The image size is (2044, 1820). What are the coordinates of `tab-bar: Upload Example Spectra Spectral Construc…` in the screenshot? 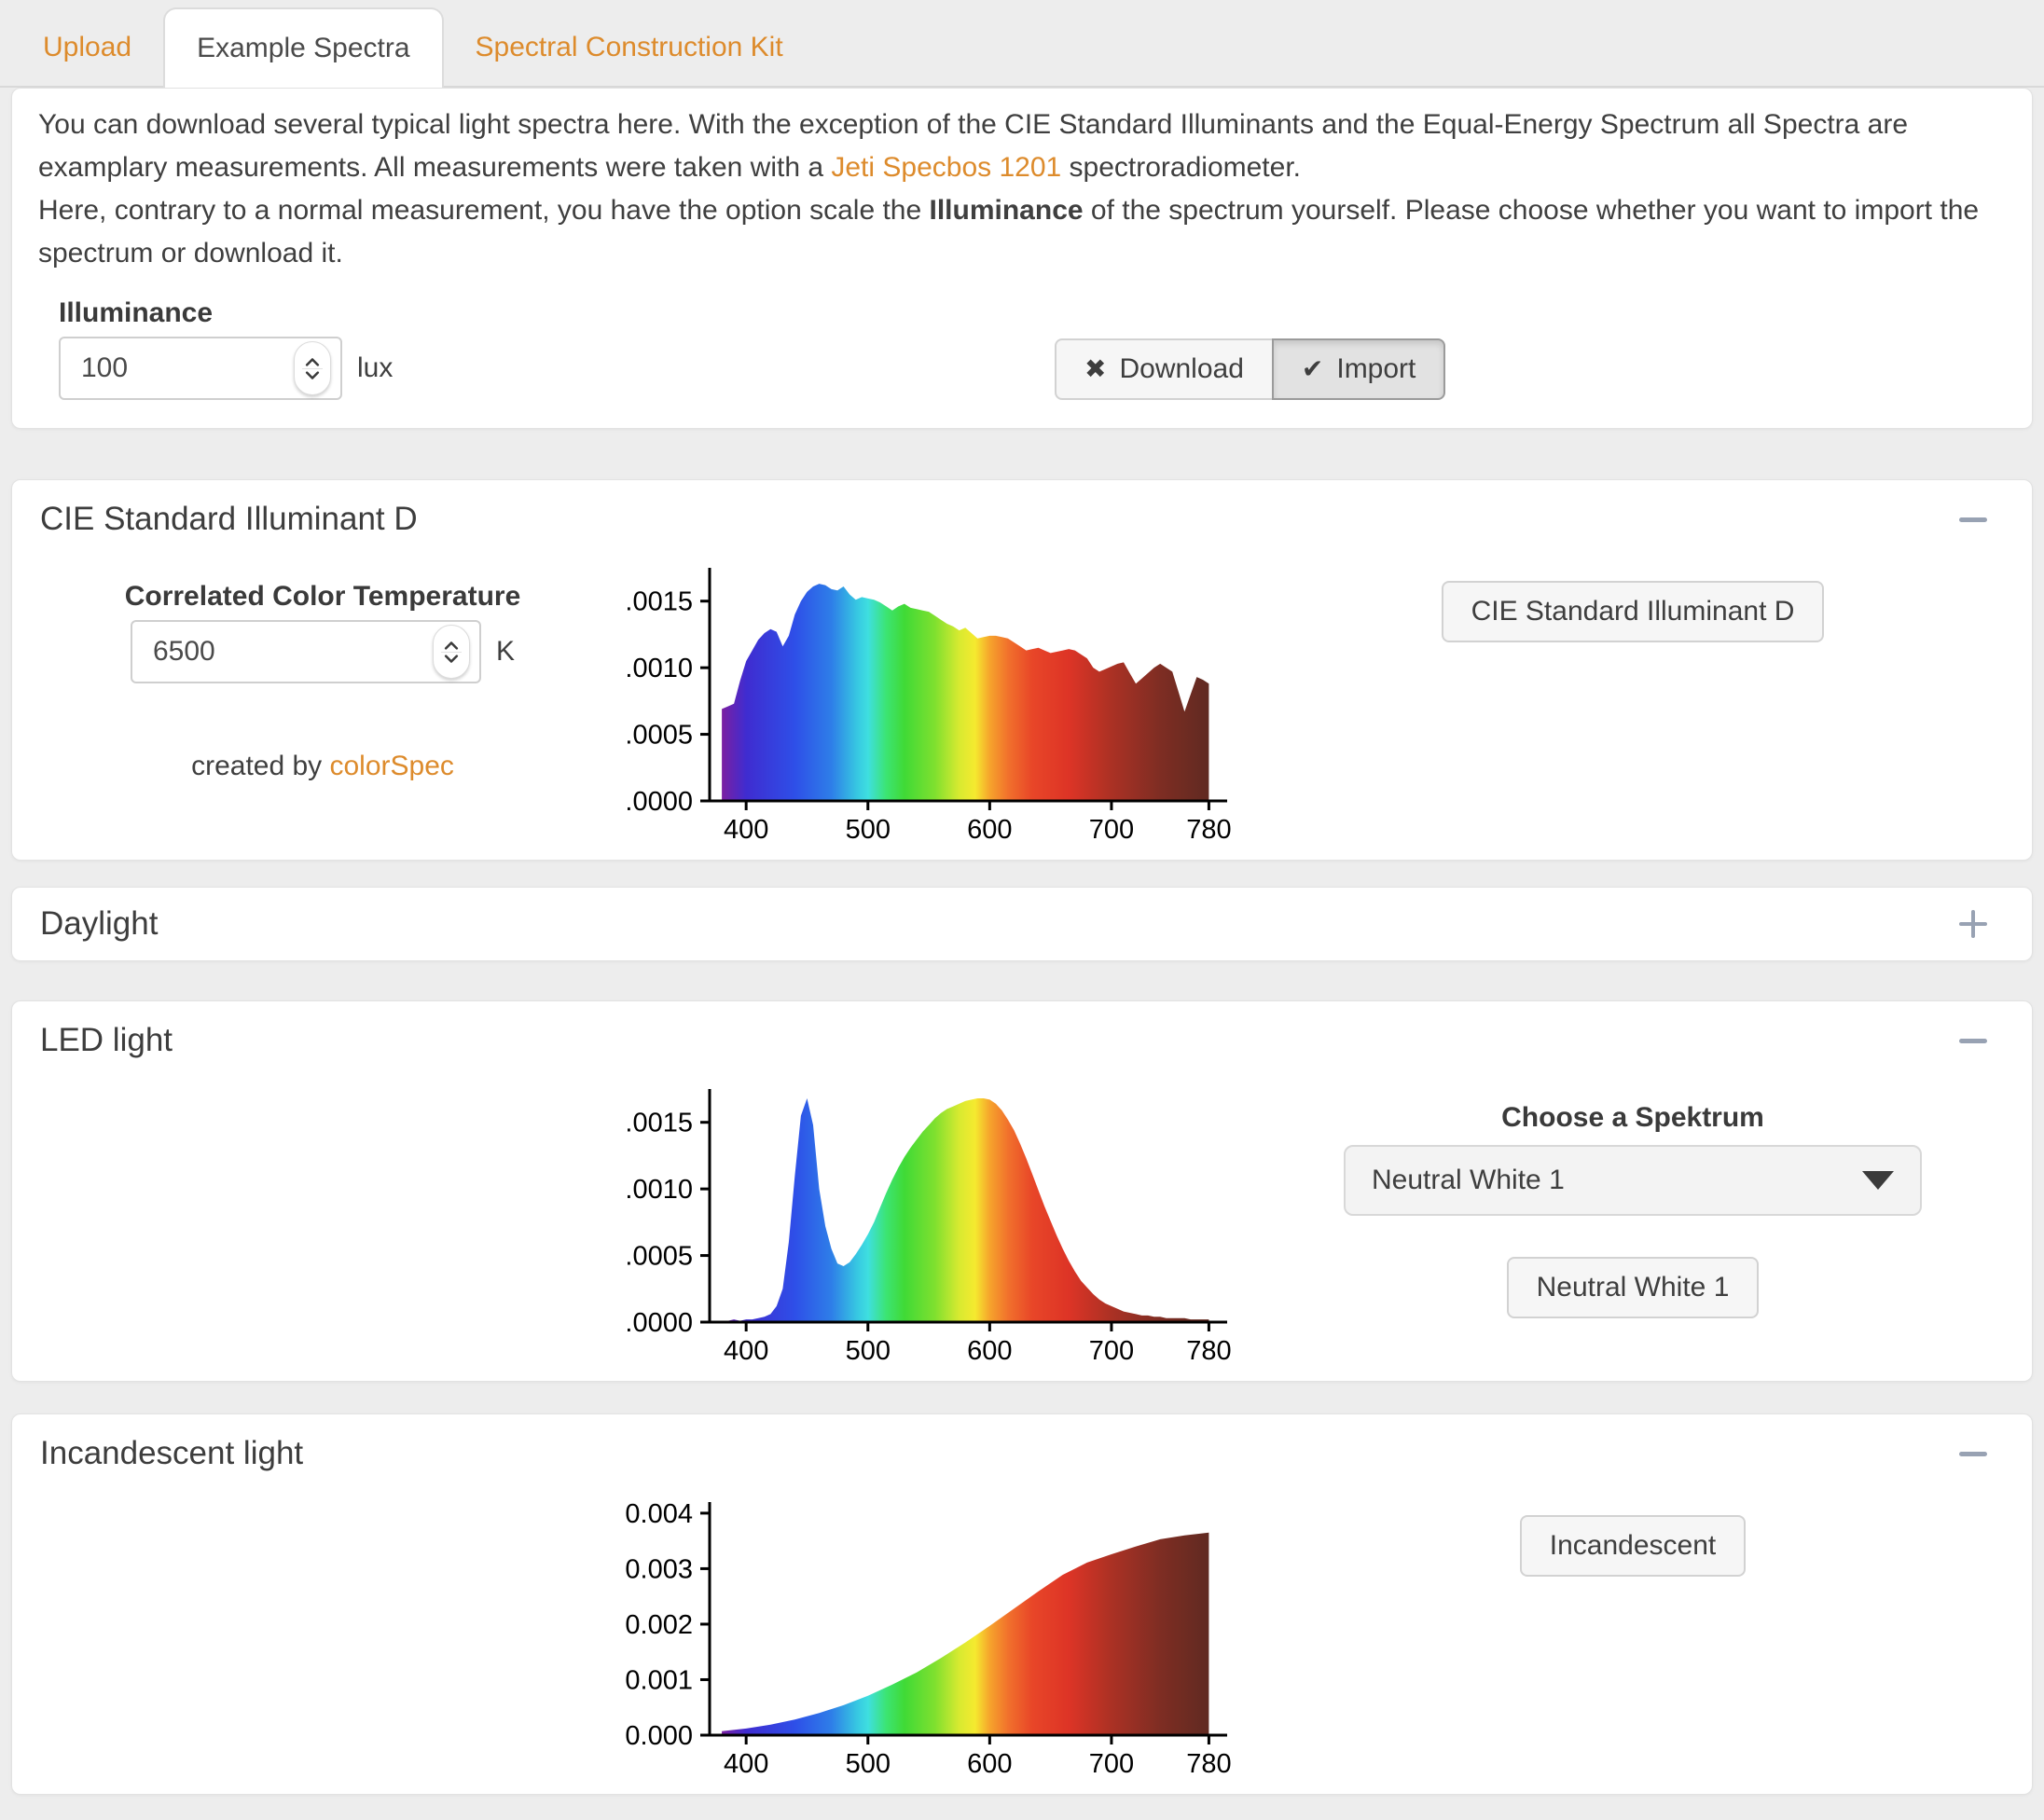 It's located at (1022, 44).